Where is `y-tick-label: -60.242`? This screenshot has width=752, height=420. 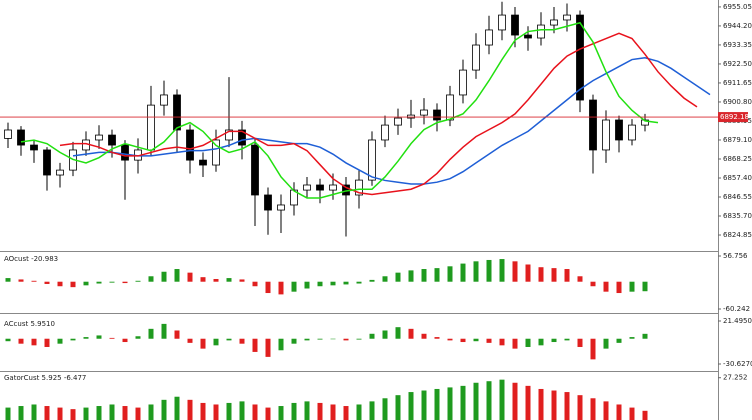 y-tick-label: -60.242 is located at coordinates (736, 309).